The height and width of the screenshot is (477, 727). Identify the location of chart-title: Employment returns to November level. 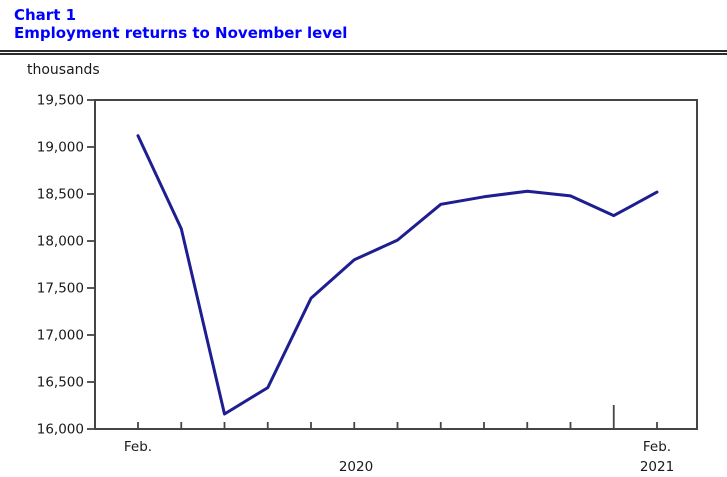
(181, 33).